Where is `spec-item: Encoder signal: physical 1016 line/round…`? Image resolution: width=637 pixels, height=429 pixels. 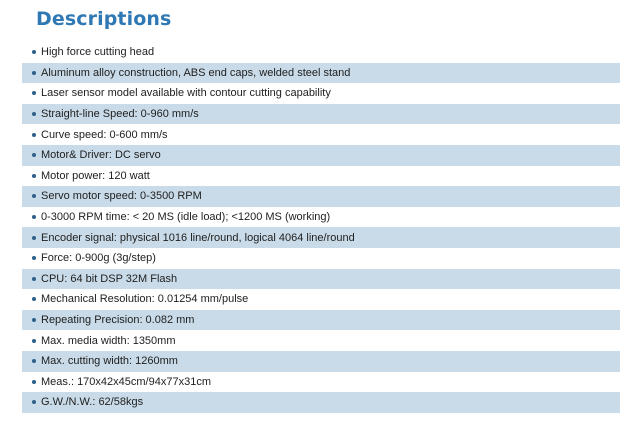 spec-item: Encoder signal: physical 1016 line/round… is located at coordinates (321, 237).